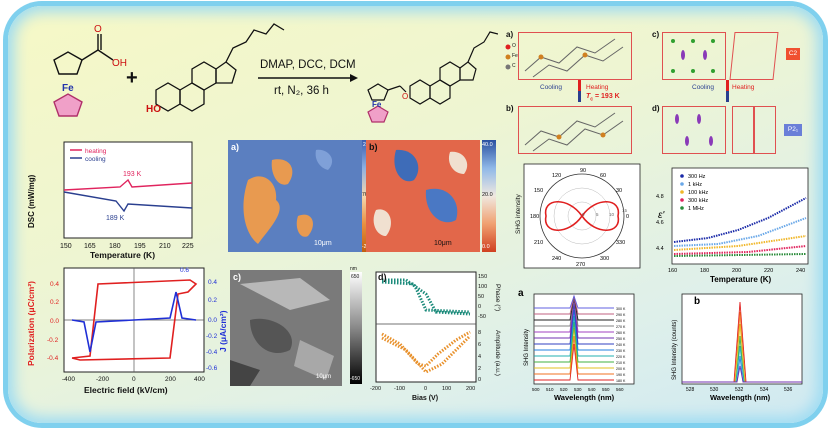 The width and height of the screenshot is (831, 429). What do you see at coordinates (487, 145) in the screenshot?
I see `pfm-b-scale-top: 40.0` at bounding box center [487, 145].